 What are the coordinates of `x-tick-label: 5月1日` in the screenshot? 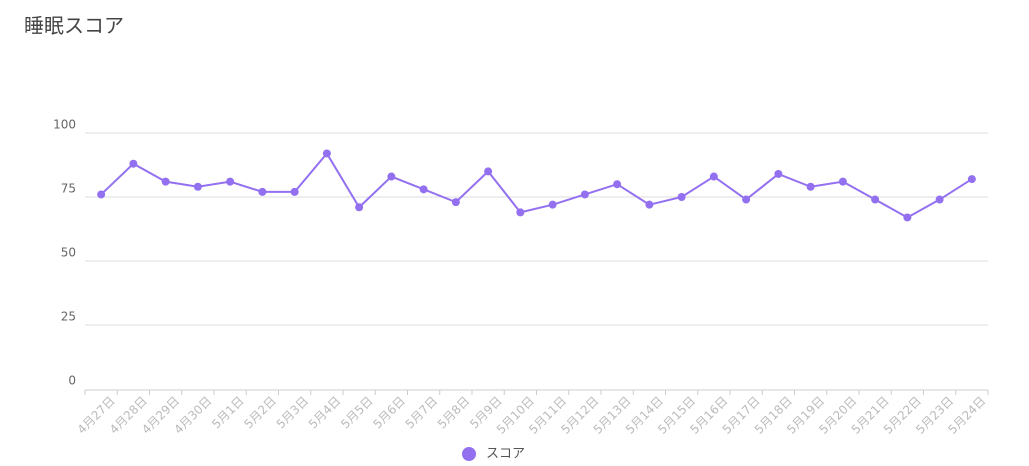 It's located at (228, 413).